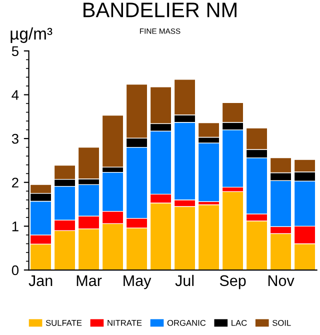 This screenshot has width=320, height=335. What do you see at coordinates (15, 139) in the screenshot?
I see `y-tick-label: 3` at bounding box center [15, 139].